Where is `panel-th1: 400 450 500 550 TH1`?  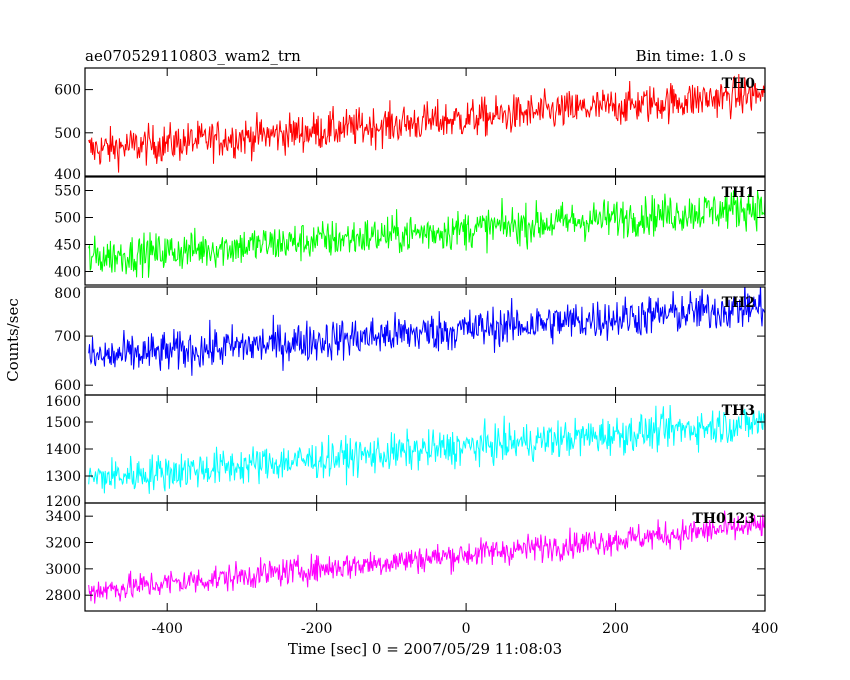
panel-th1: 400 450 500 550 TH1 is located at coordinates (410, 231).